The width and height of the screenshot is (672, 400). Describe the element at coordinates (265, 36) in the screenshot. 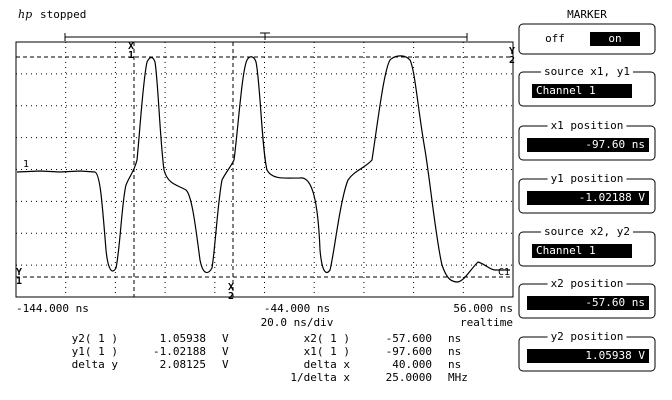

I see `trigger-marker` at that location.